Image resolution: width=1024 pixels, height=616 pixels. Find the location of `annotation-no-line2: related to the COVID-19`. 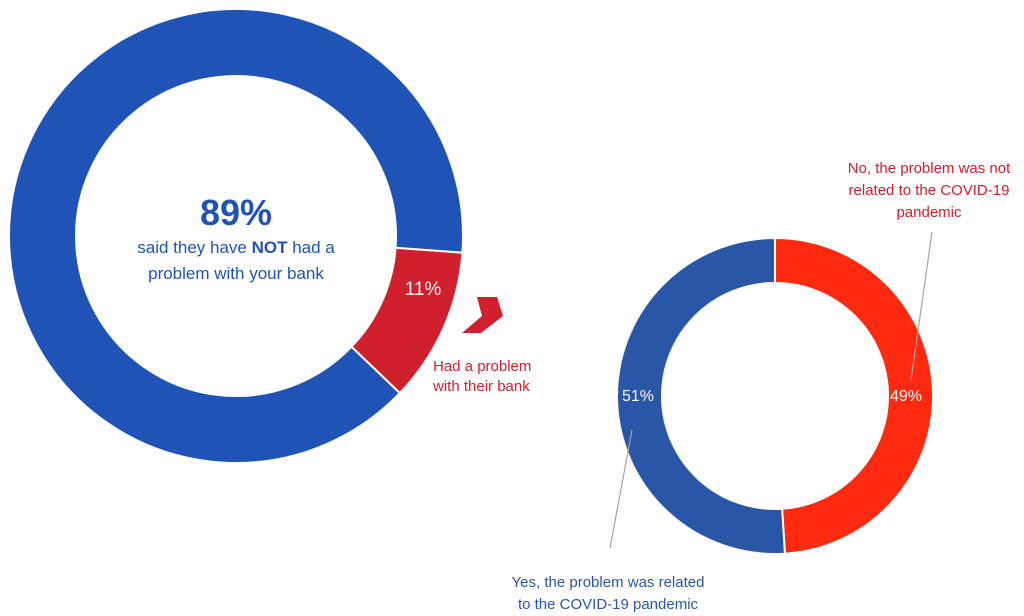

annotation-no-line2: related to the COVID-19 is located at coordinates (929, 190).